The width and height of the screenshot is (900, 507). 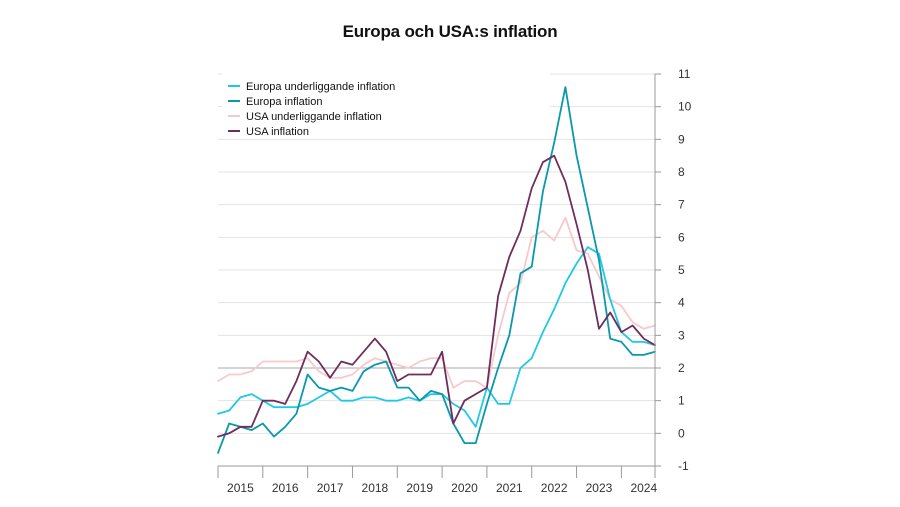 What do you see at coordinates (330, 488) in the screenshot?
I see `x-tick-label: 2017` at bounding box center [330, 488].